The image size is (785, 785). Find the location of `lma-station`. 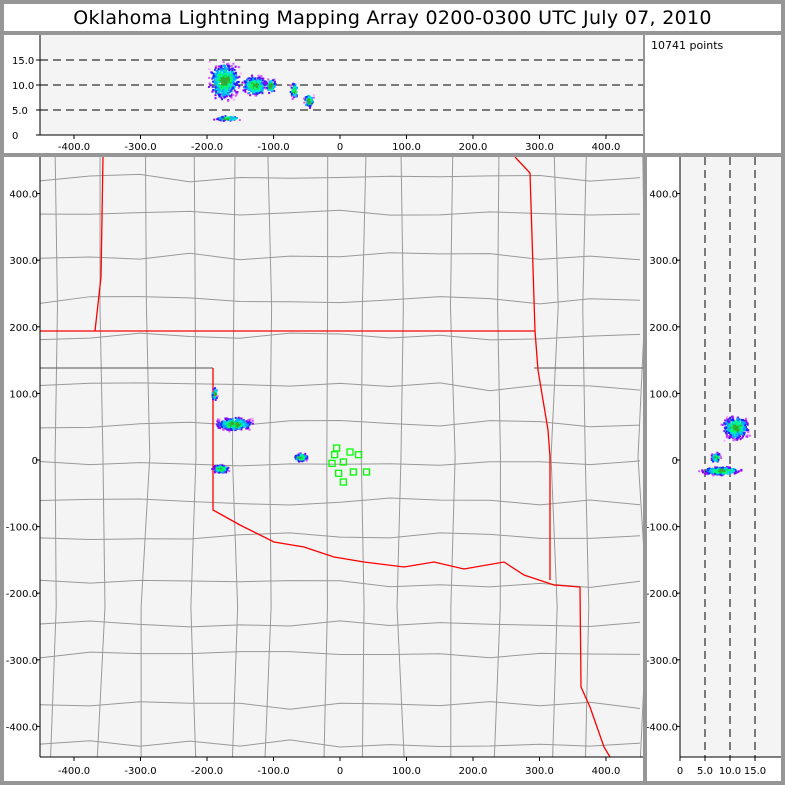

lma-station is located at coordinates (335, 455).